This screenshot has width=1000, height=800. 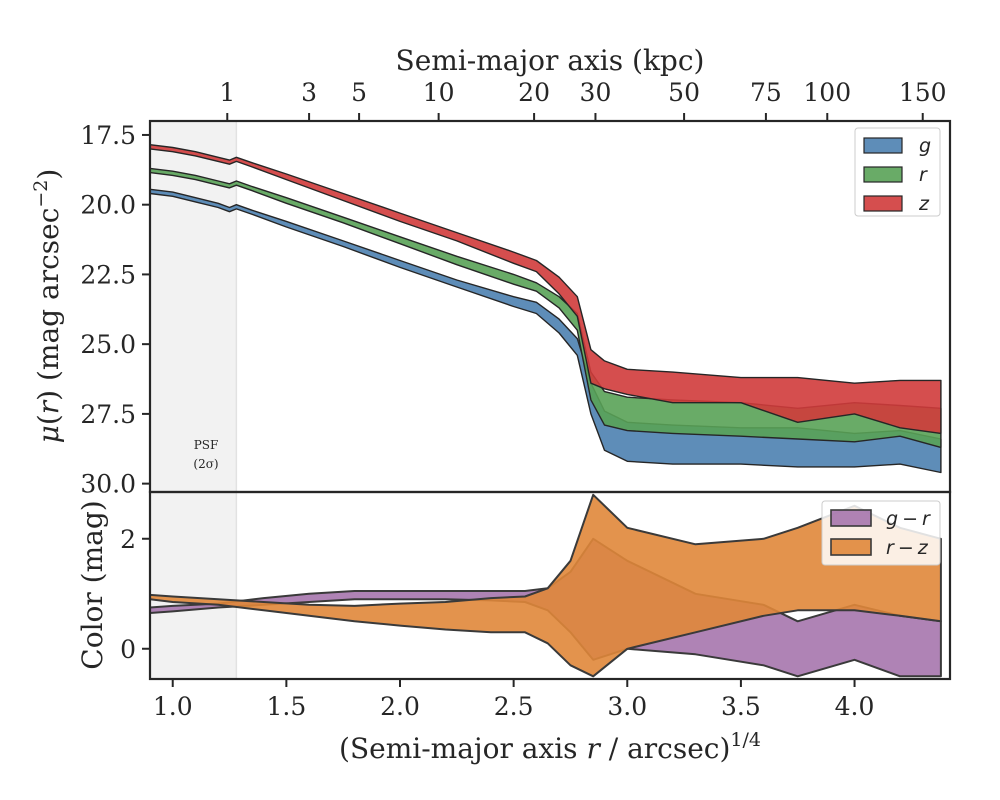 What do you see at coordinates (923, 92) in the screenshot?
I see `top-x-tick-label: 150` at bounding box center [923, 92].